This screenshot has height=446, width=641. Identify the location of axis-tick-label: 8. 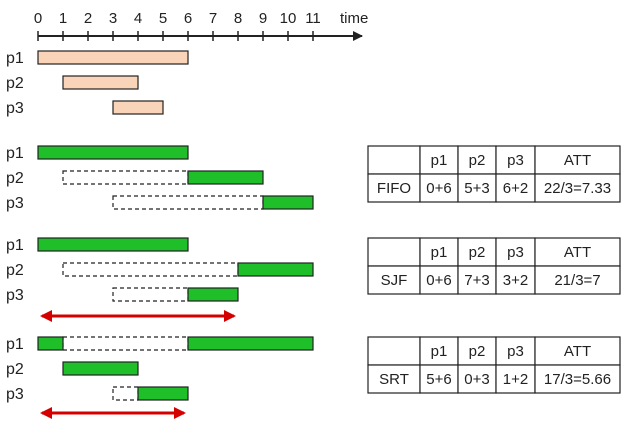
(238, 18).